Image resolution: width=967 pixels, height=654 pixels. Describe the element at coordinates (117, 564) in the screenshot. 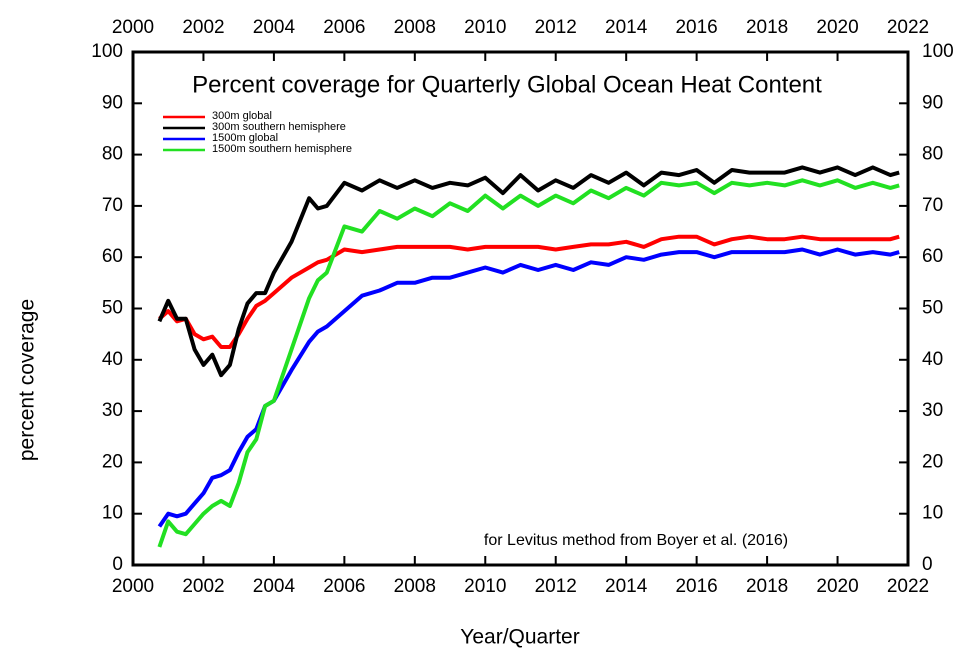

I see `y-tick-label: 0` at that location.